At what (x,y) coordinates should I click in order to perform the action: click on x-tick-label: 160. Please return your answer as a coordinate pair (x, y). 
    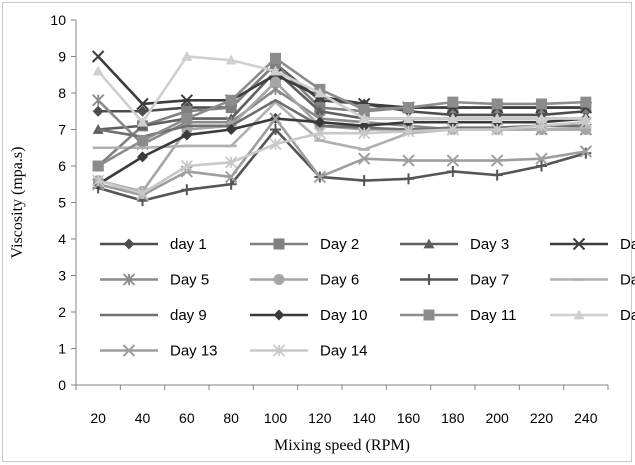
    Looking at the image, I should click on (409, 418).